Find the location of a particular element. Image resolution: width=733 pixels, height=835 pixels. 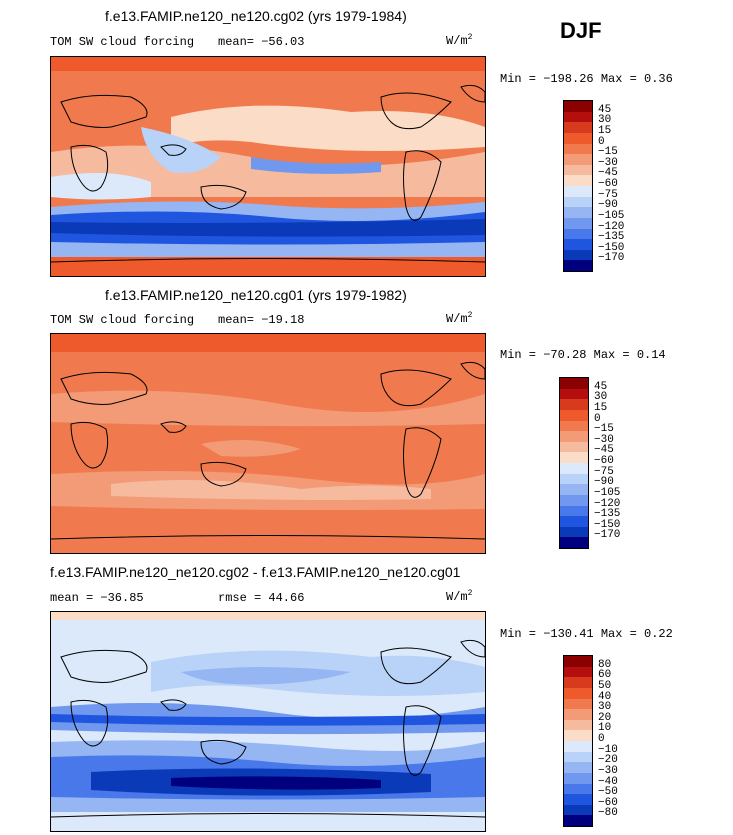

colorbar-tick-label: 60 is located at coordinates (605, 675).